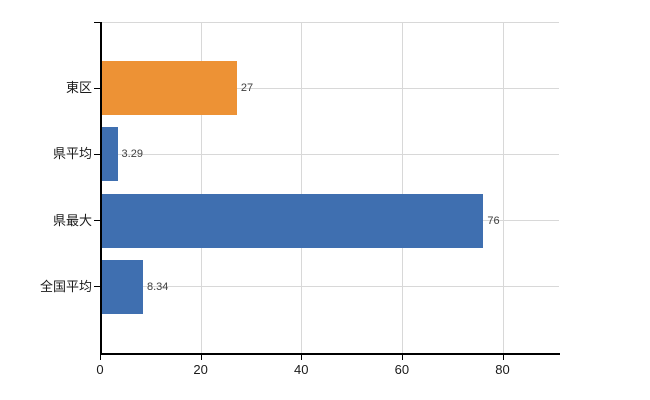 This screenshot has height=400, width=650. I want to click on x-tick-label: 0, so click(100, 369).